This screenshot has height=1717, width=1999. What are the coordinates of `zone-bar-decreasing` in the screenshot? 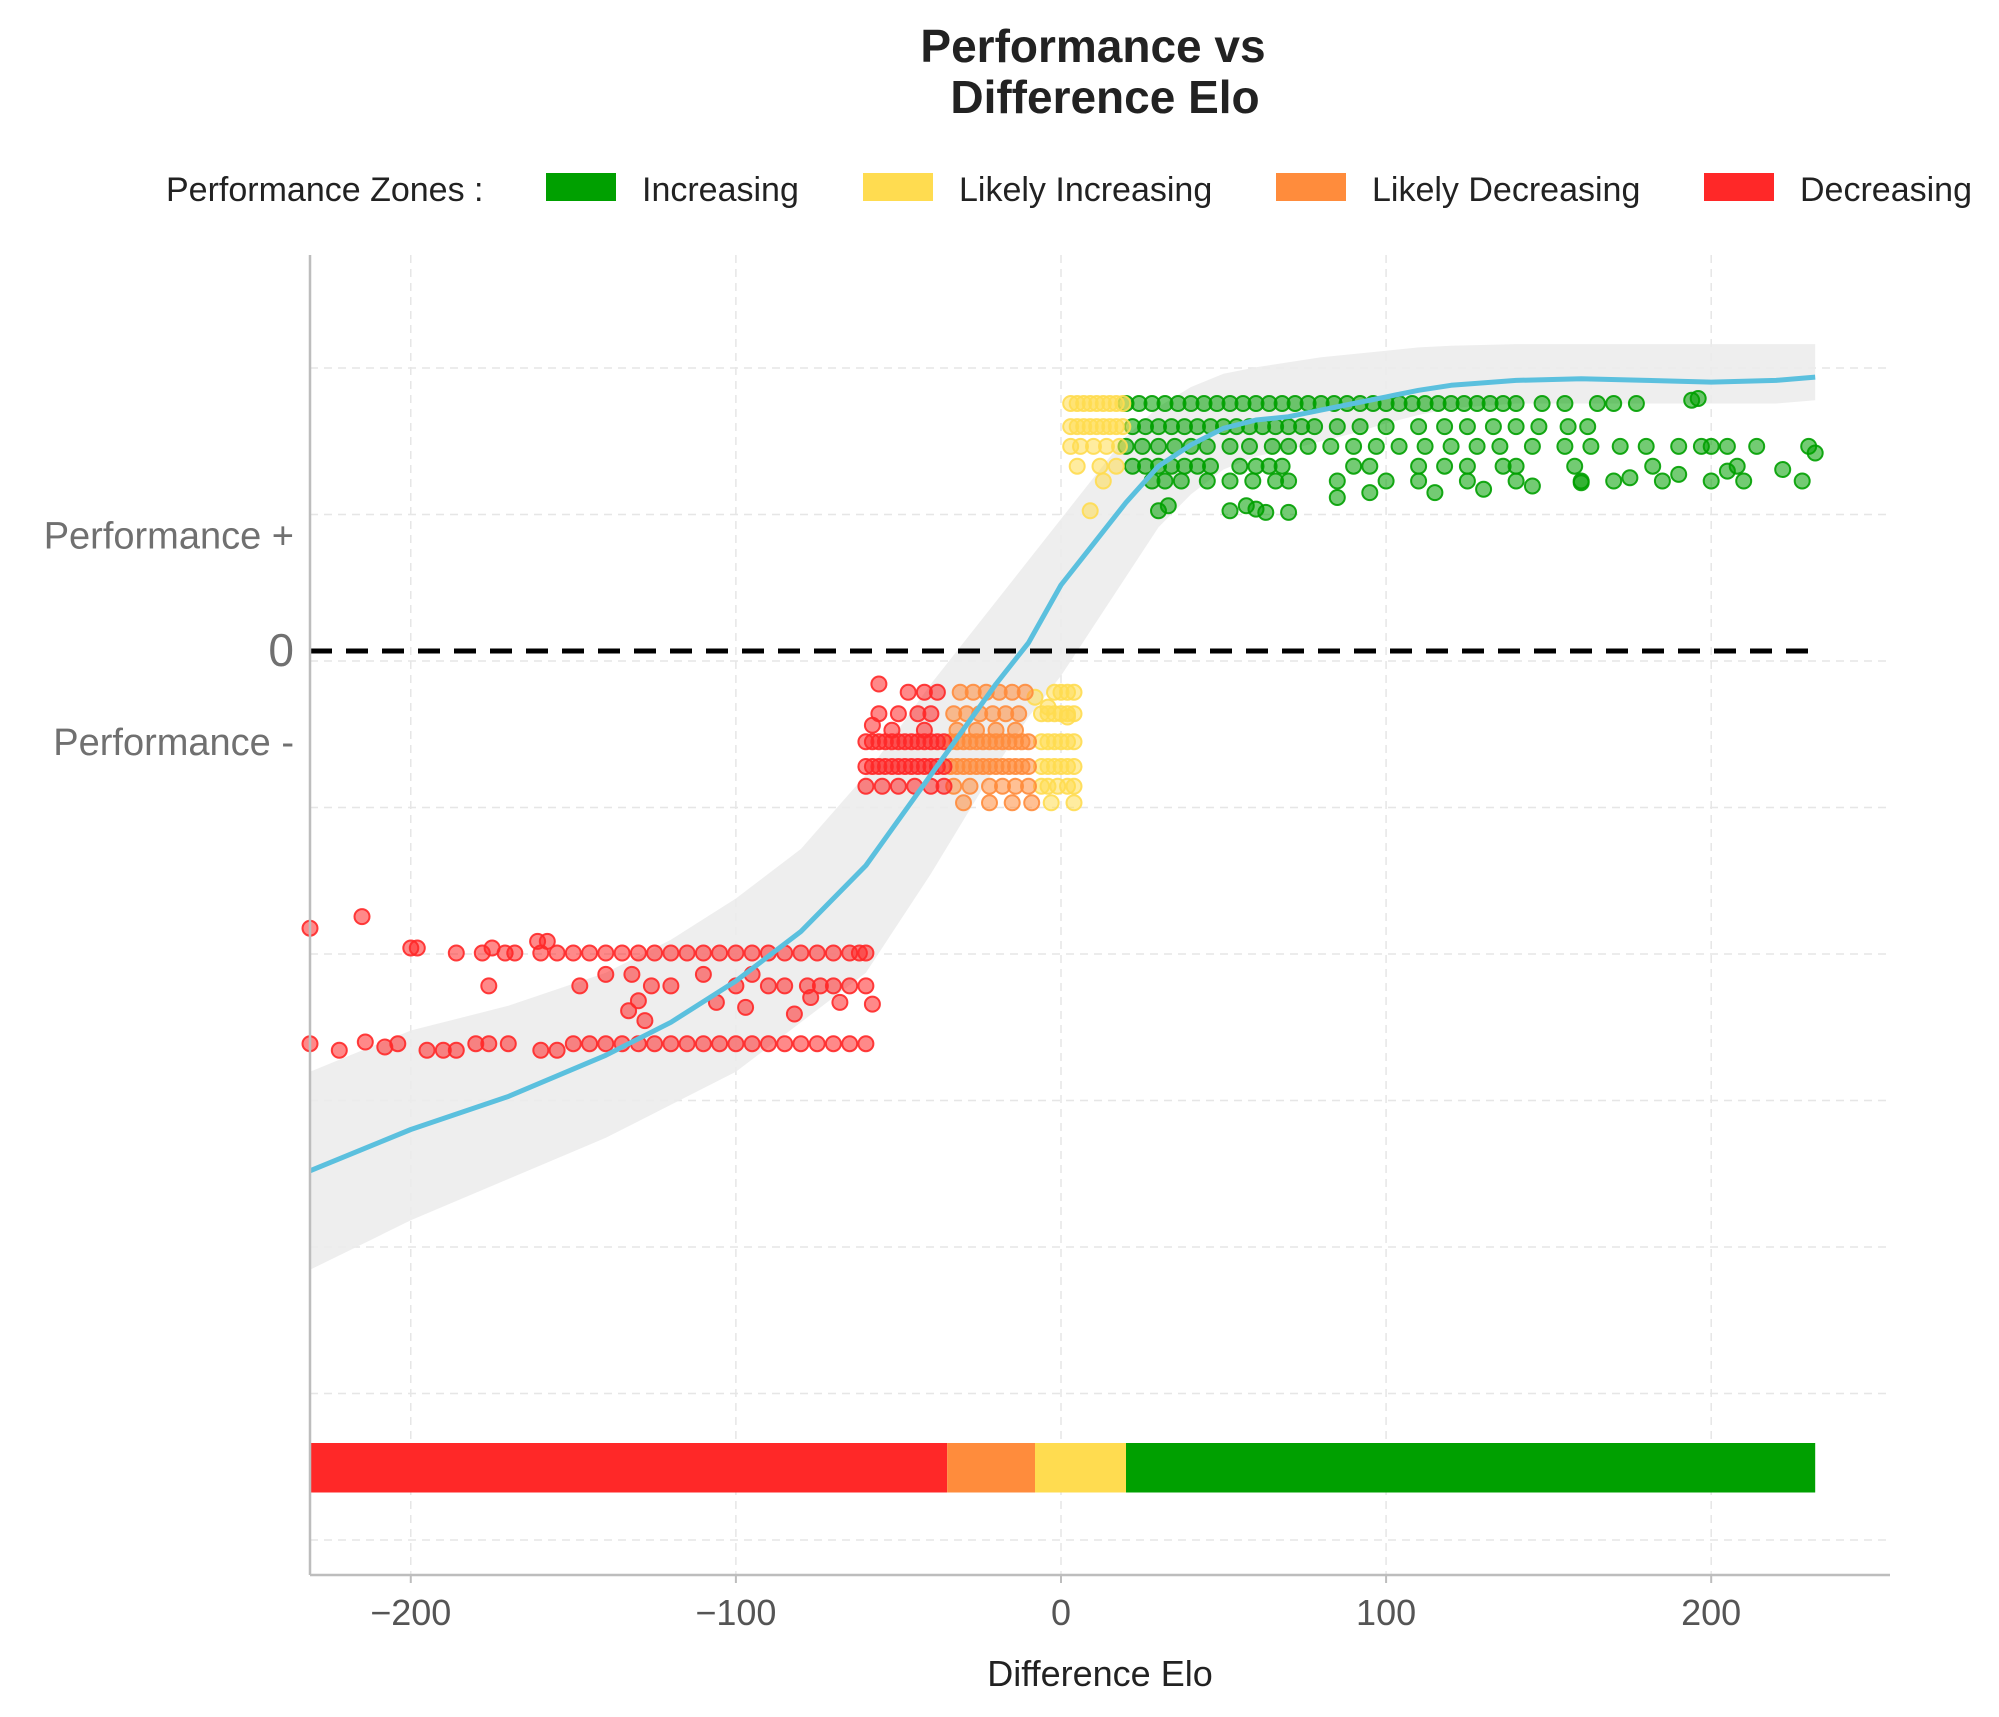 It's located at (629, 1468).